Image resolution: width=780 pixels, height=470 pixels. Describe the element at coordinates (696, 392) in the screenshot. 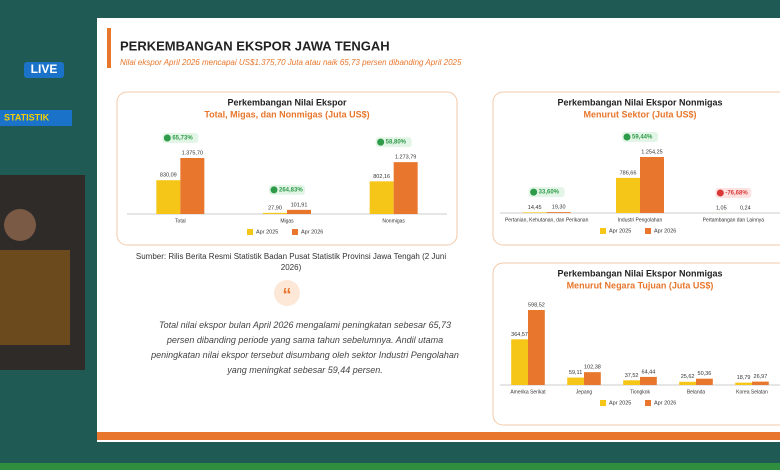

I see `x-tick-label: Belanda` at that location.